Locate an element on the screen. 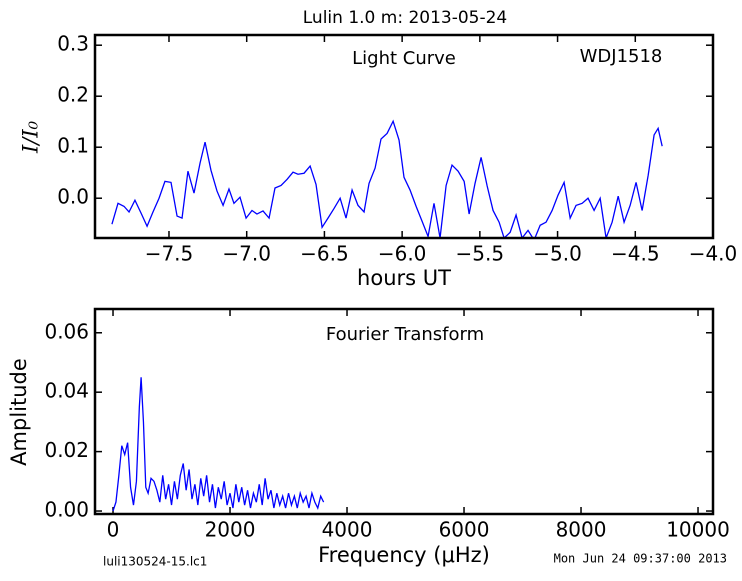 This screenshot has height=581, width=742. x-tick-label: −5.0 is located at coordinates (557, 254).